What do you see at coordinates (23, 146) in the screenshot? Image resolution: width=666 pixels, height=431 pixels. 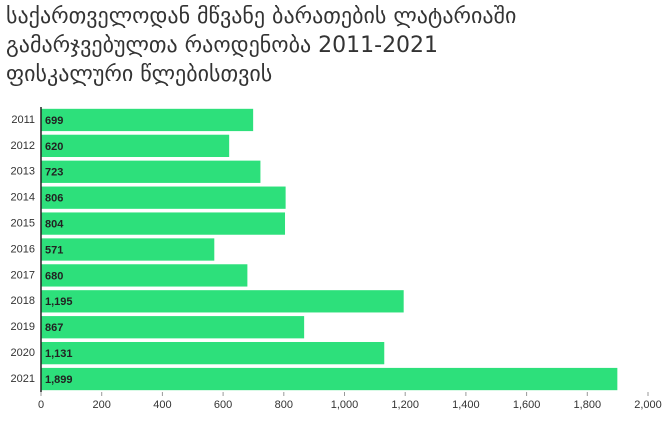 I see `y-tick-label: 2012` at bounding box center [23, 146].